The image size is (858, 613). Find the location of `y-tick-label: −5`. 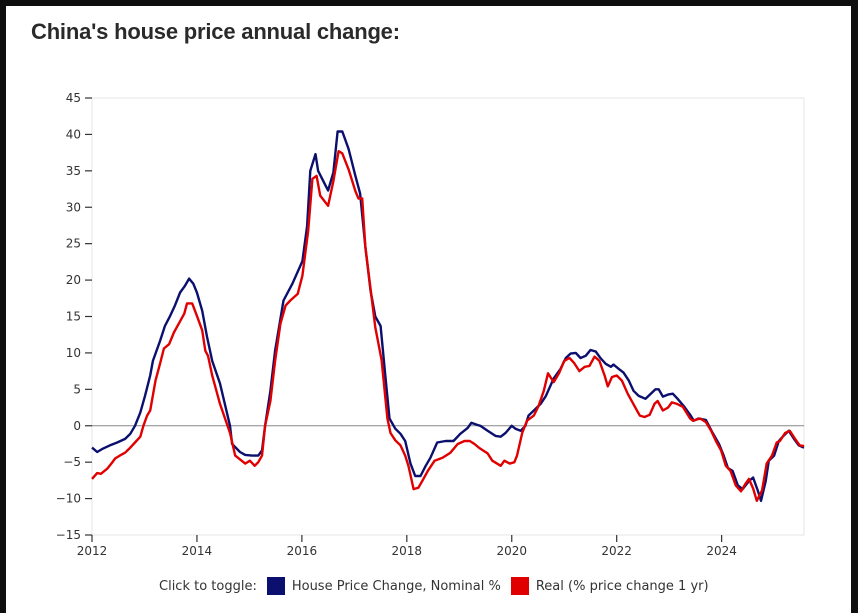

y-tick-label: −5 is located at coordinates (72, 462).